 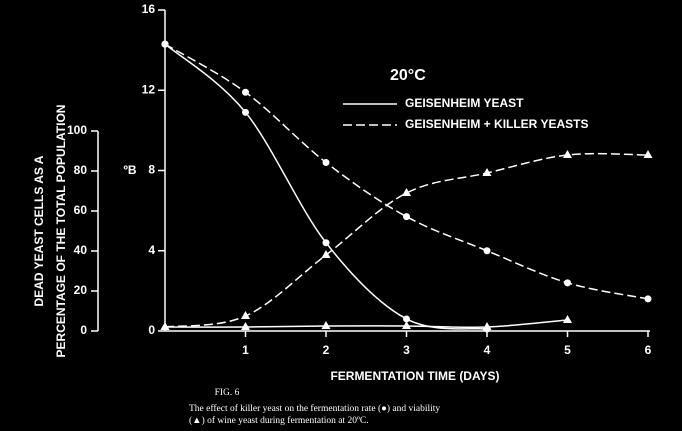 What do you see at coordinates (326, 350) in the screenshot?
I see `x-tick-label: 2` at bounding box center [326, 350].